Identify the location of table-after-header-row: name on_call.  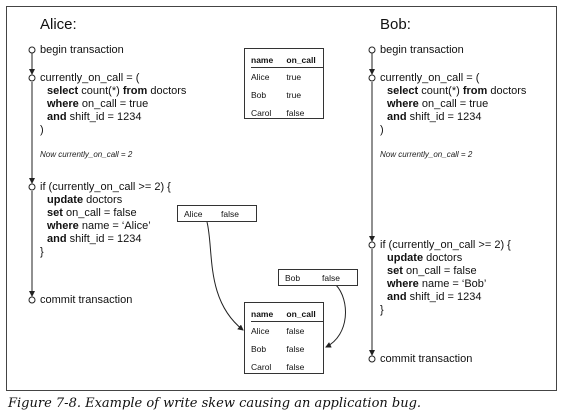
(287, 314).